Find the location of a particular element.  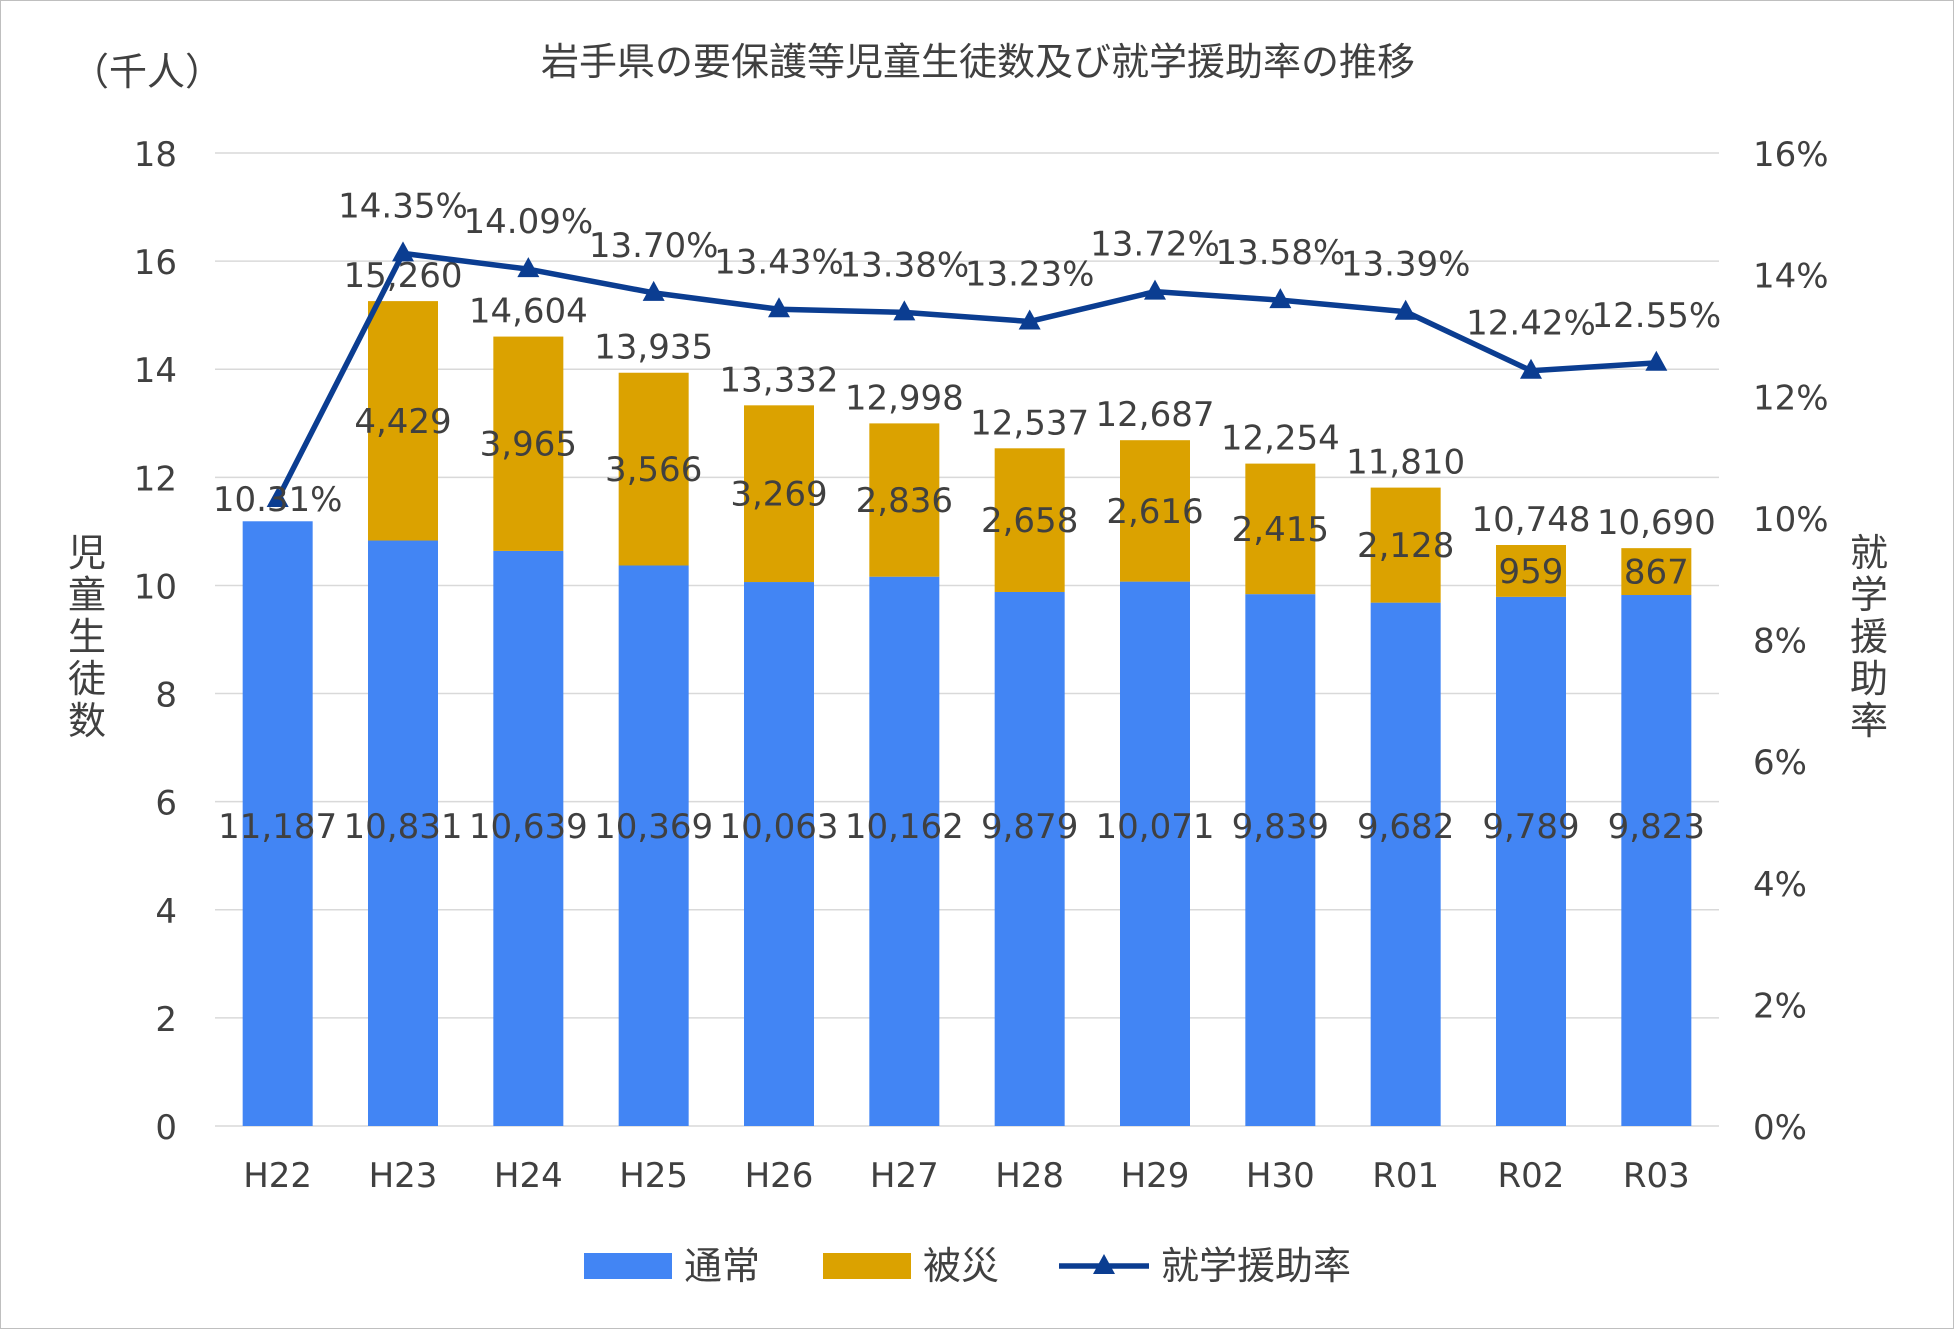

bar-label-通常: 10,369 is located at coordinates (653, 827).